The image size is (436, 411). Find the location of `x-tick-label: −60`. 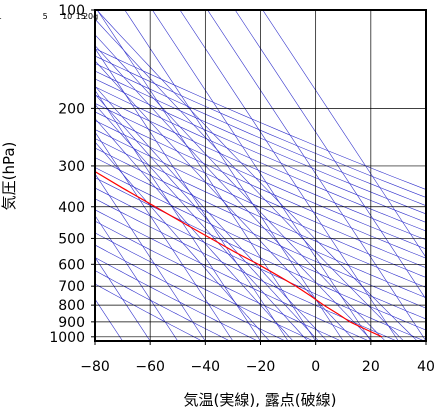

x-tick-label: −60 is located at coordinates (150, 367).